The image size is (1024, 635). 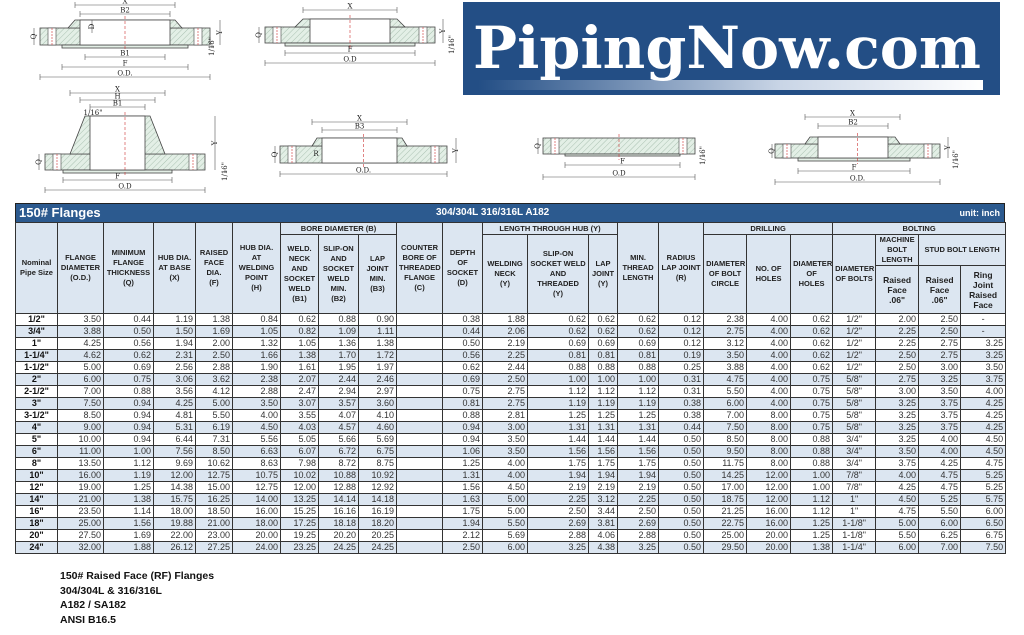 What do you see at coordinates (603, 475) in the screenshot?
I see `value-cell: 1.94` at bounding box center [603, 475].